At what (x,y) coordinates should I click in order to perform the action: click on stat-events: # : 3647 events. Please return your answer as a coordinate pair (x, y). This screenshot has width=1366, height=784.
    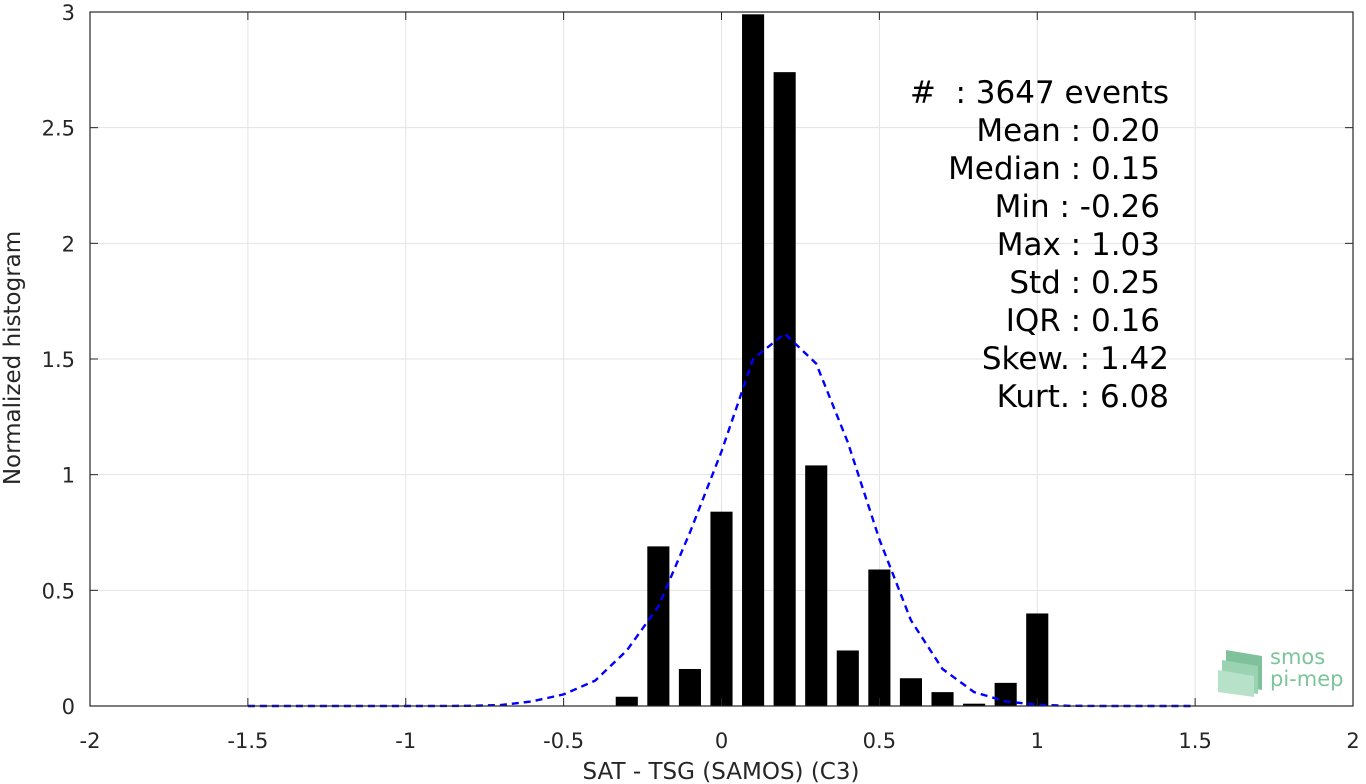
    Looking at the image, I should click on (1039, 93).